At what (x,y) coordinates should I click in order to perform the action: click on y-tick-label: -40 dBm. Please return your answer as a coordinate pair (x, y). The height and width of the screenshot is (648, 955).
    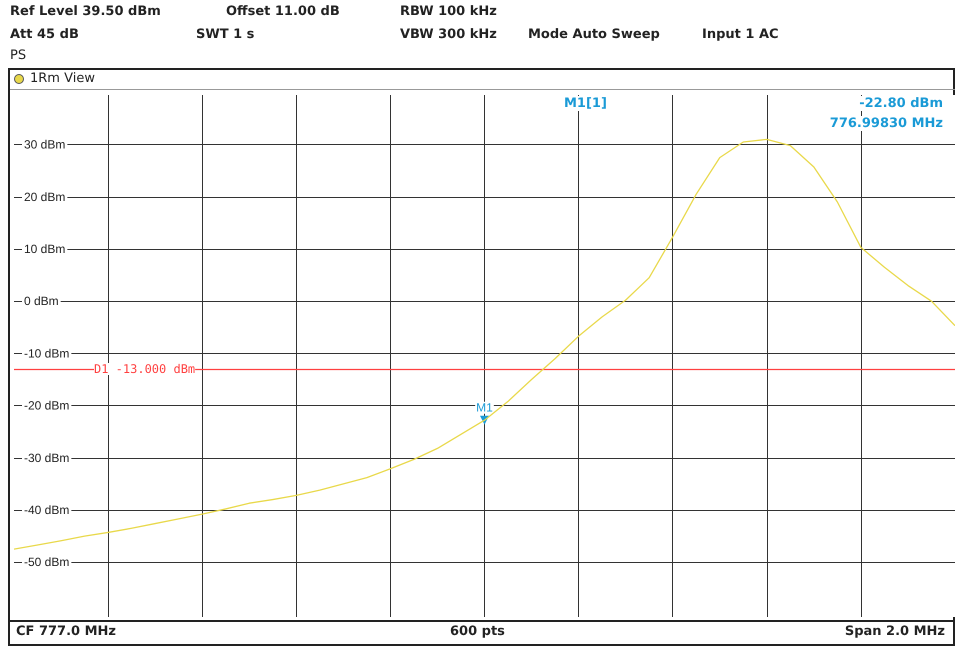
    Looking at the image, I should click on (47, 509).